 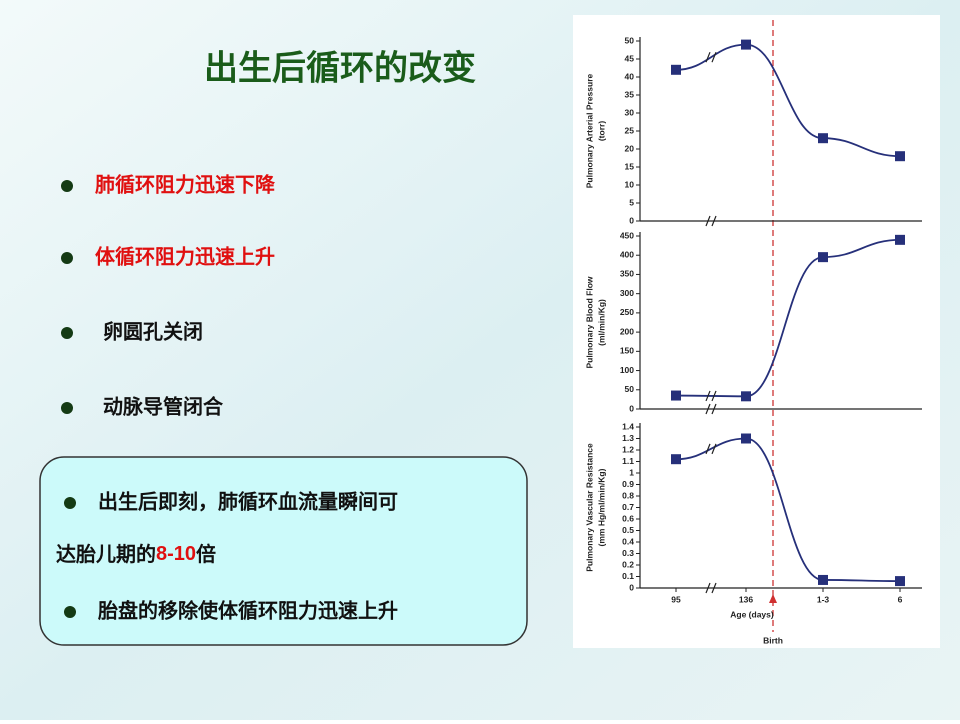 What do you see at coordinates (630, 94) in the screenshot?
I see `y-tick-label: 35` at bounding box center [630, 94].